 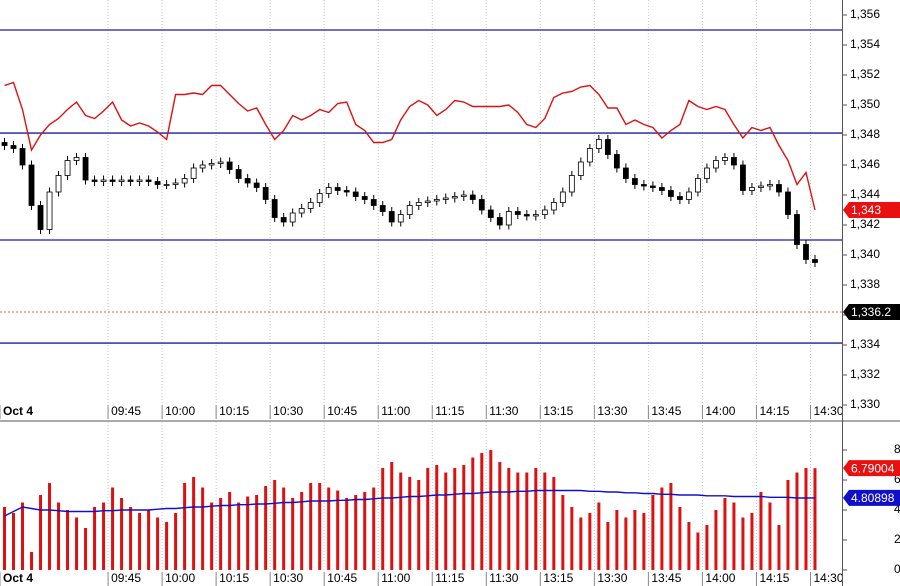 I want to click on y-tick-label: 1,338, so click(x=865, y=284).